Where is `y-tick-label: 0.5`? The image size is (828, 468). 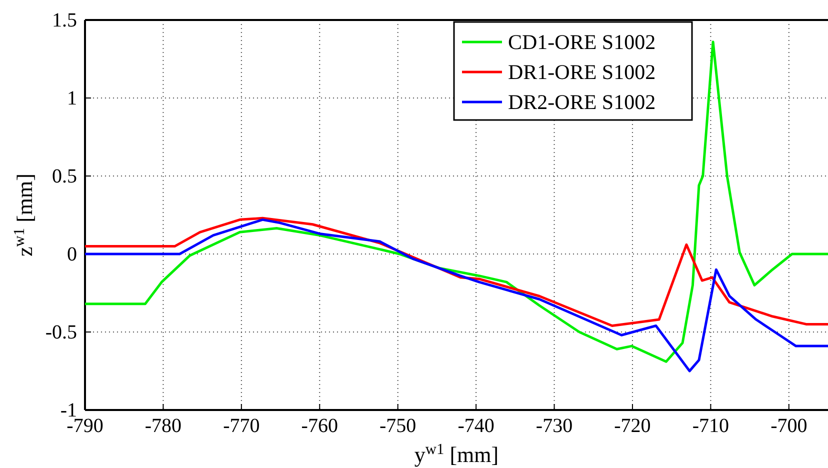
y-tick-label: 0.5 is located at coordinates (64, 176).